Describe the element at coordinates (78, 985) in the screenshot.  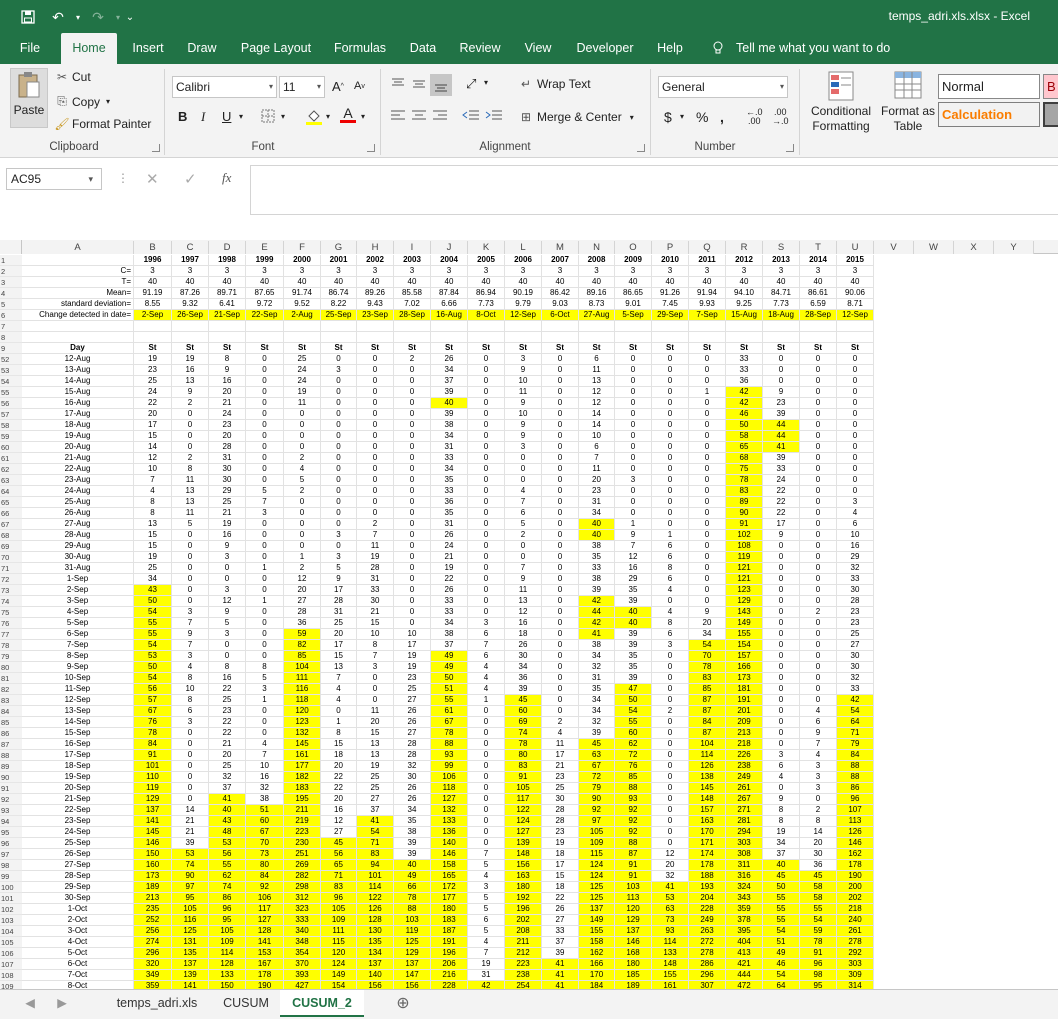
I see `cell: 8-Oct` at that location.